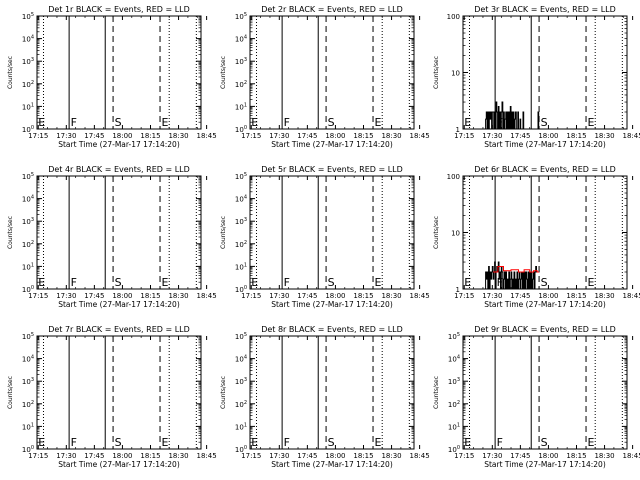 This screenshot has width=640, height=480. I want to click on panel-title: Det 7r BLACK = Events, RED = LLD, so click(119, 329).